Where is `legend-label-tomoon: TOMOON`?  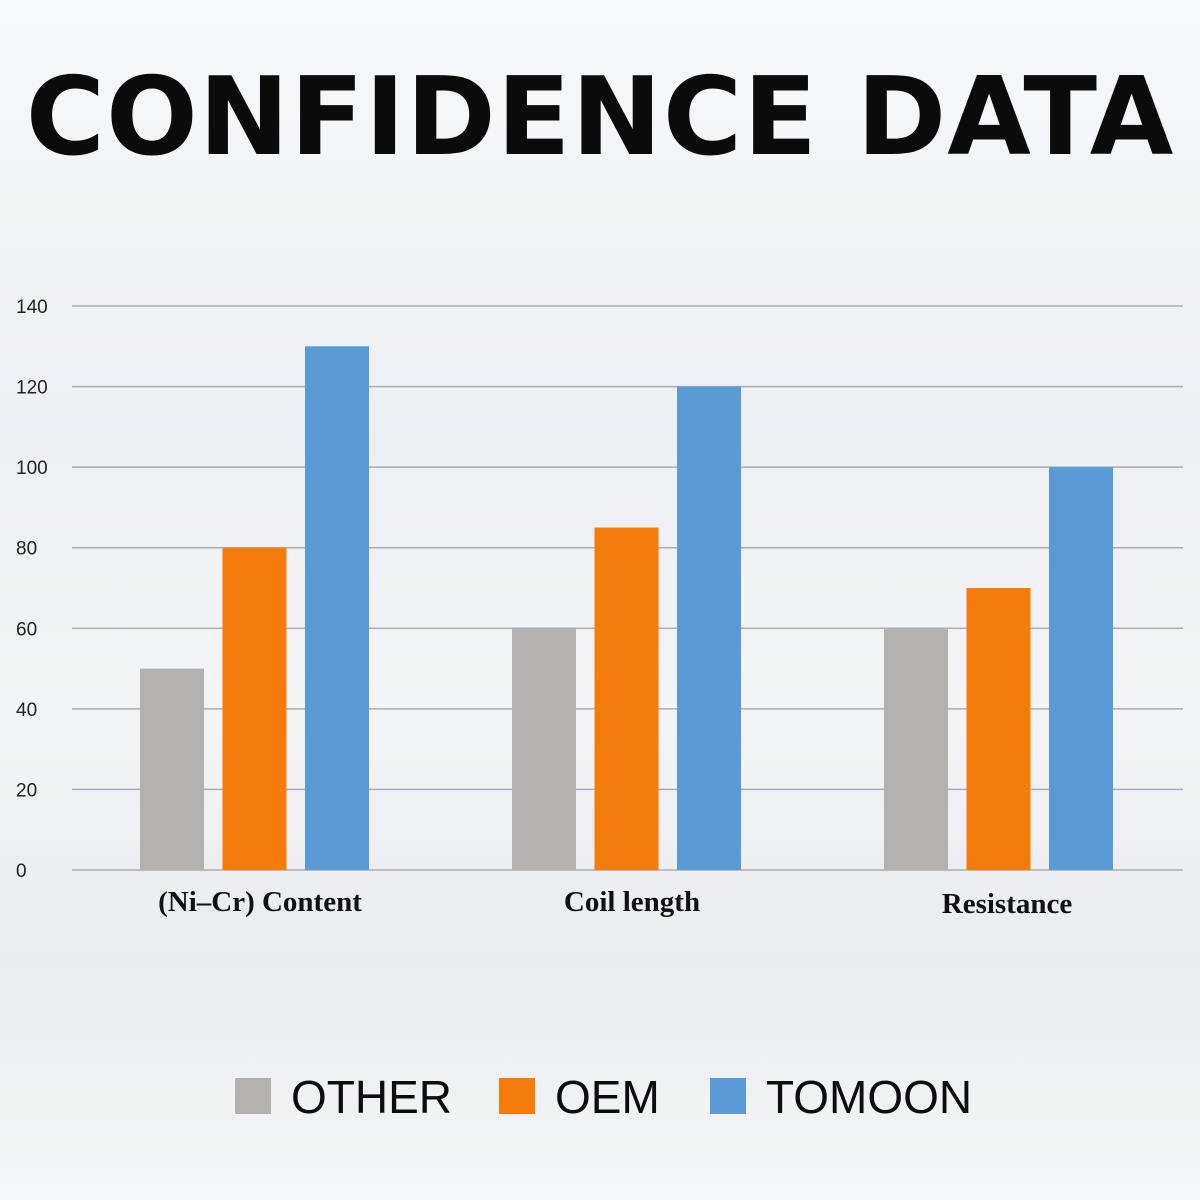
legend-label-tomoon: TOMOON is located at coordinates (869, 1097).